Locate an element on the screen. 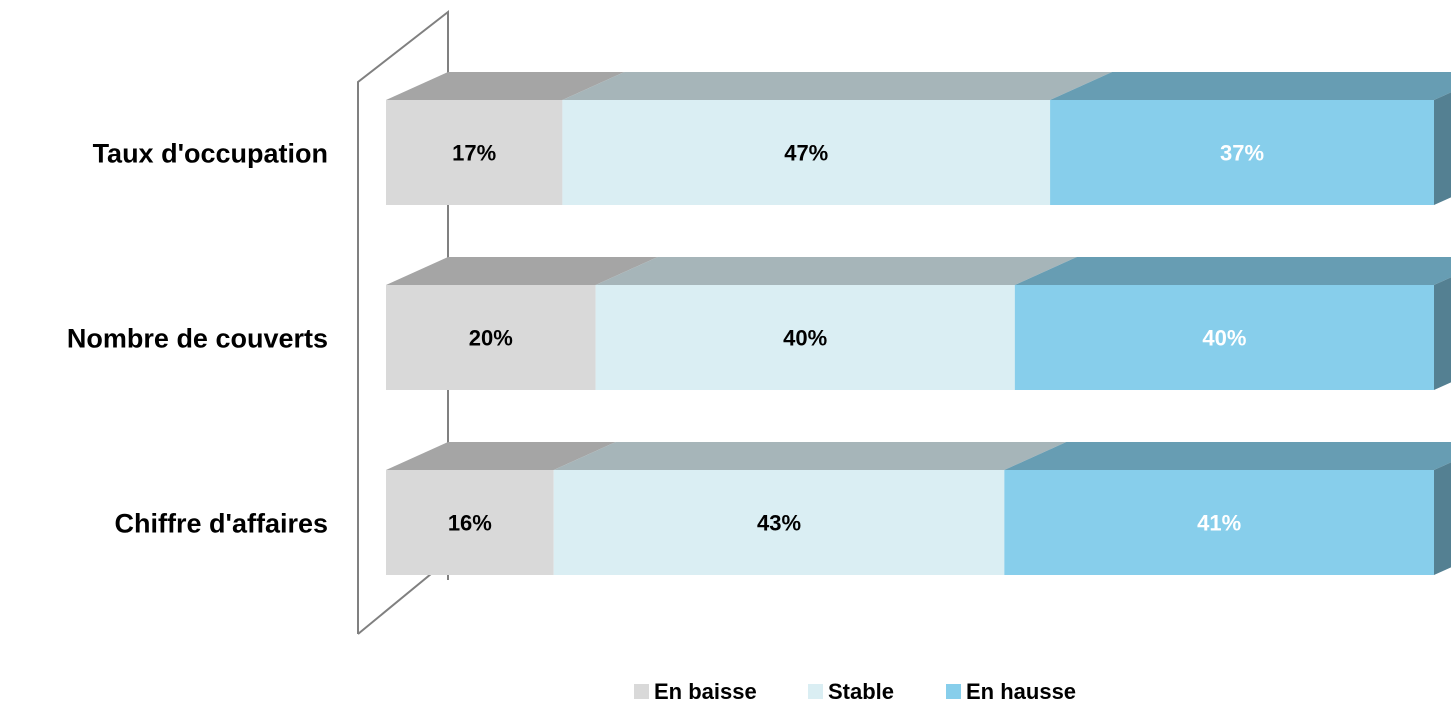 The image size is (1451, 704). legend-item: Stable is located at coordinates (851, 691).